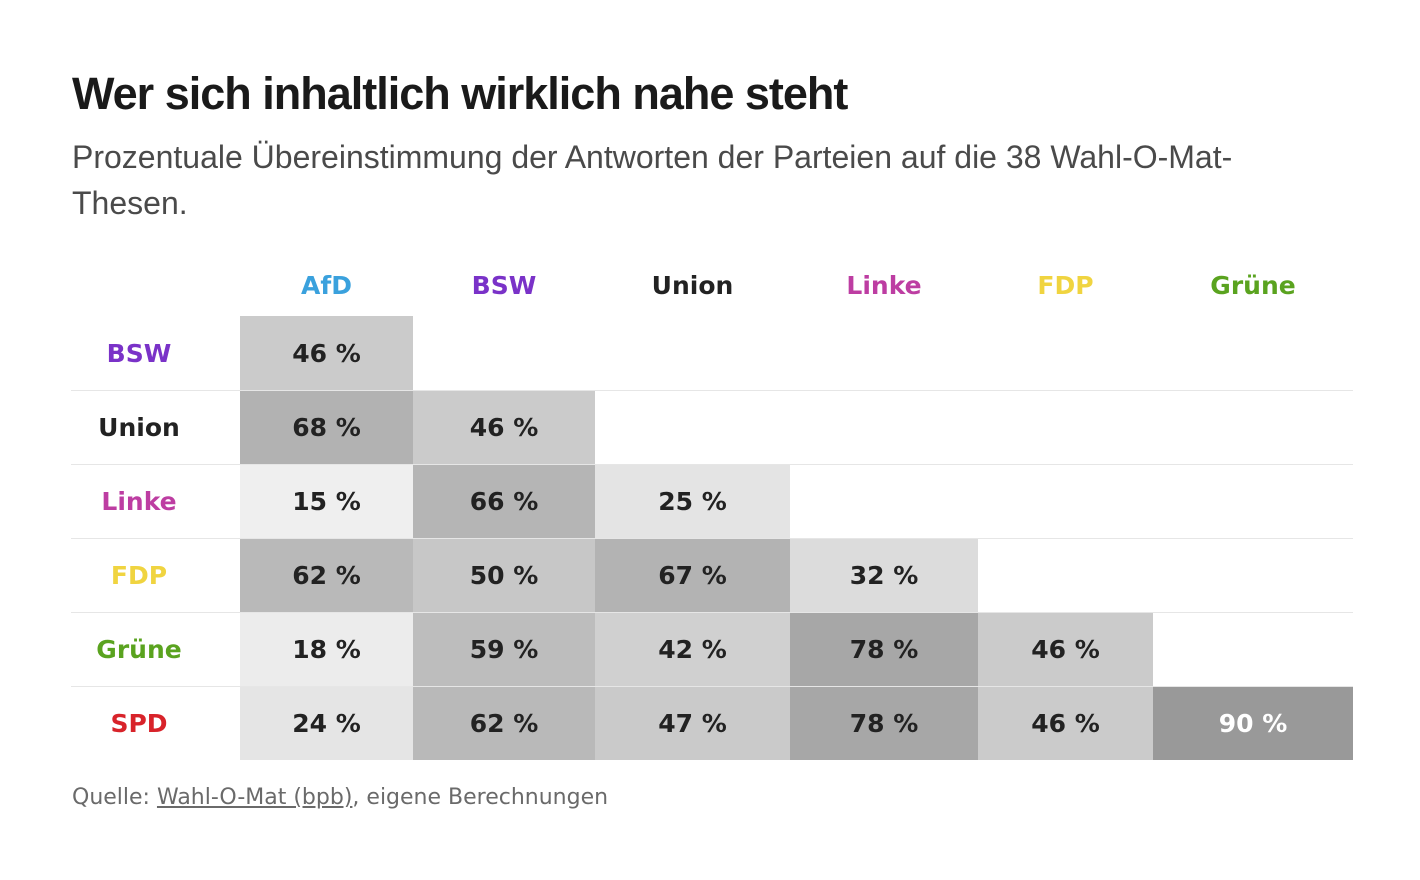 Image resolution: width=1420 pixels, height=880 pixels. Describe the element at coordinates (254, 797) in the screenshot. I see `source-link: Wahl-O-Mat (bpb)` at that location.